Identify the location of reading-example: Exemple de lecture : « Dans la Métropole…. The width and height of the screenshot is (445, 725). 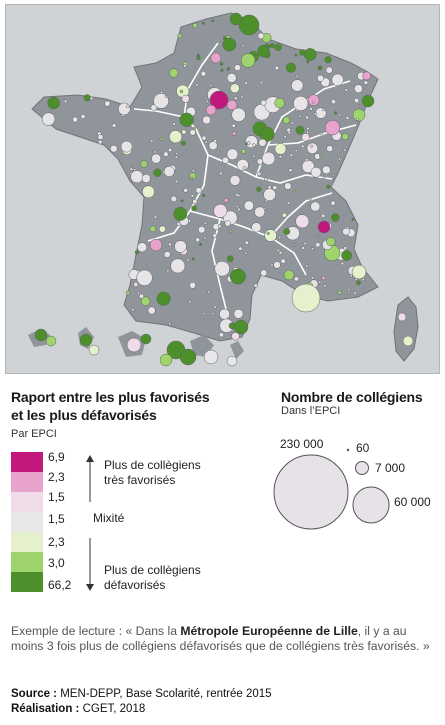
(221, 639).